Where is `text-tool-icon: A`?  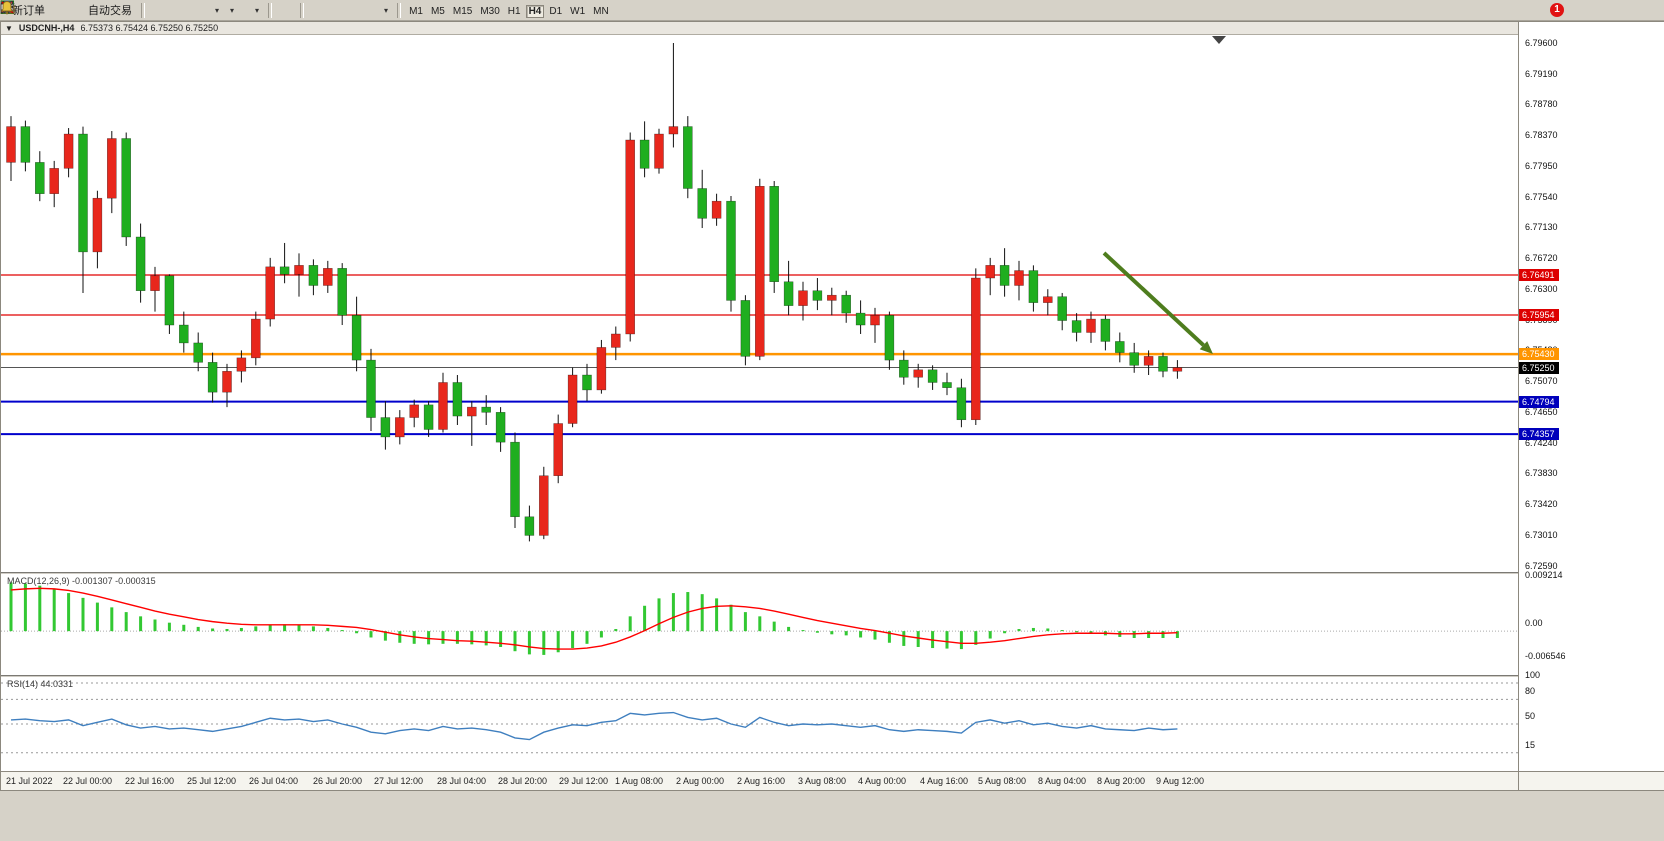
text-tool-icon: A is located at coordinates (185, 10).